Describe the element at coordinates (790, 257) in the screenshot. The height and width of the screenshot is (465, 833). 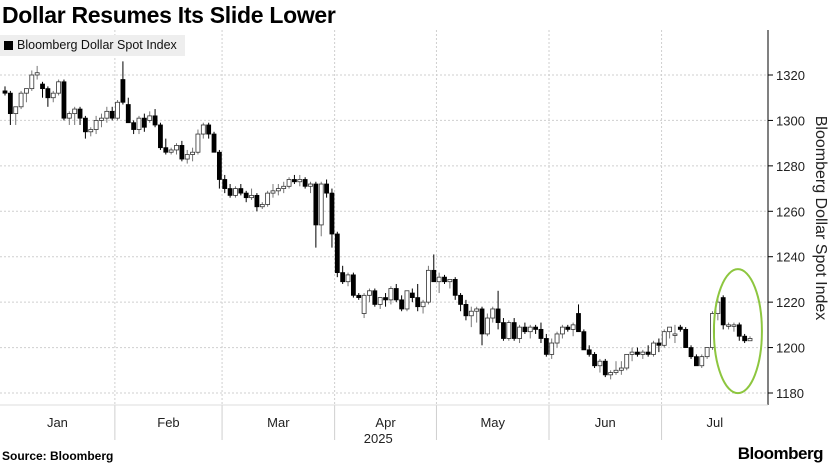
I see `y-tick-label: 1240` at that location.